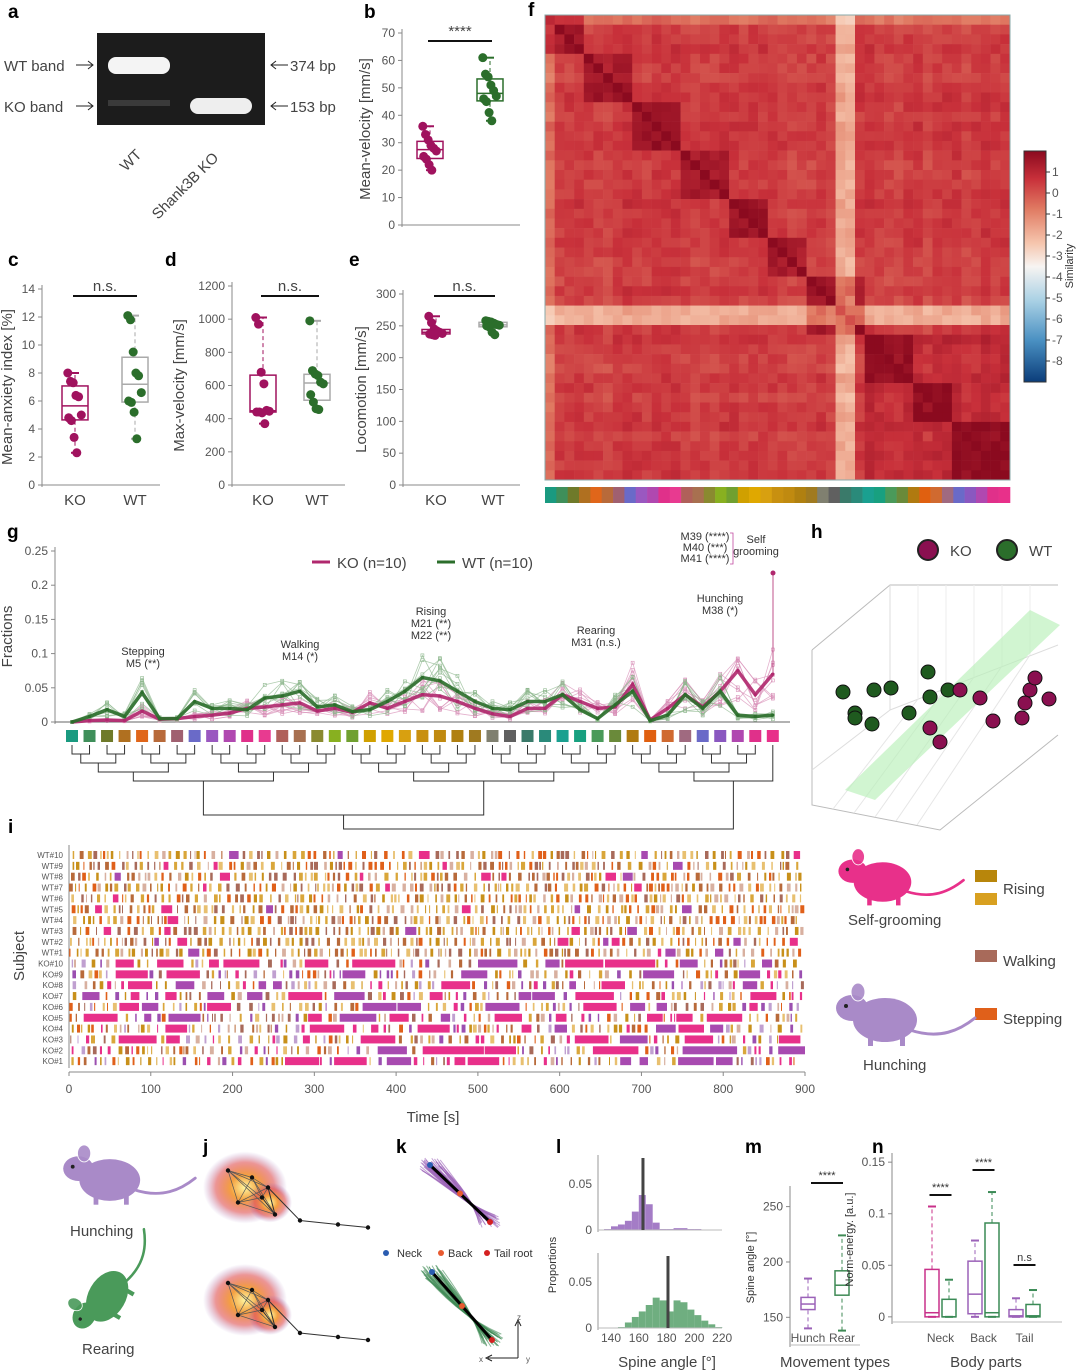 Image resolution: width=1080 pixels, height=1372 pixels. Describe the element at coordinates (159, 736) in the screenshot. I see `module-square` at that location.